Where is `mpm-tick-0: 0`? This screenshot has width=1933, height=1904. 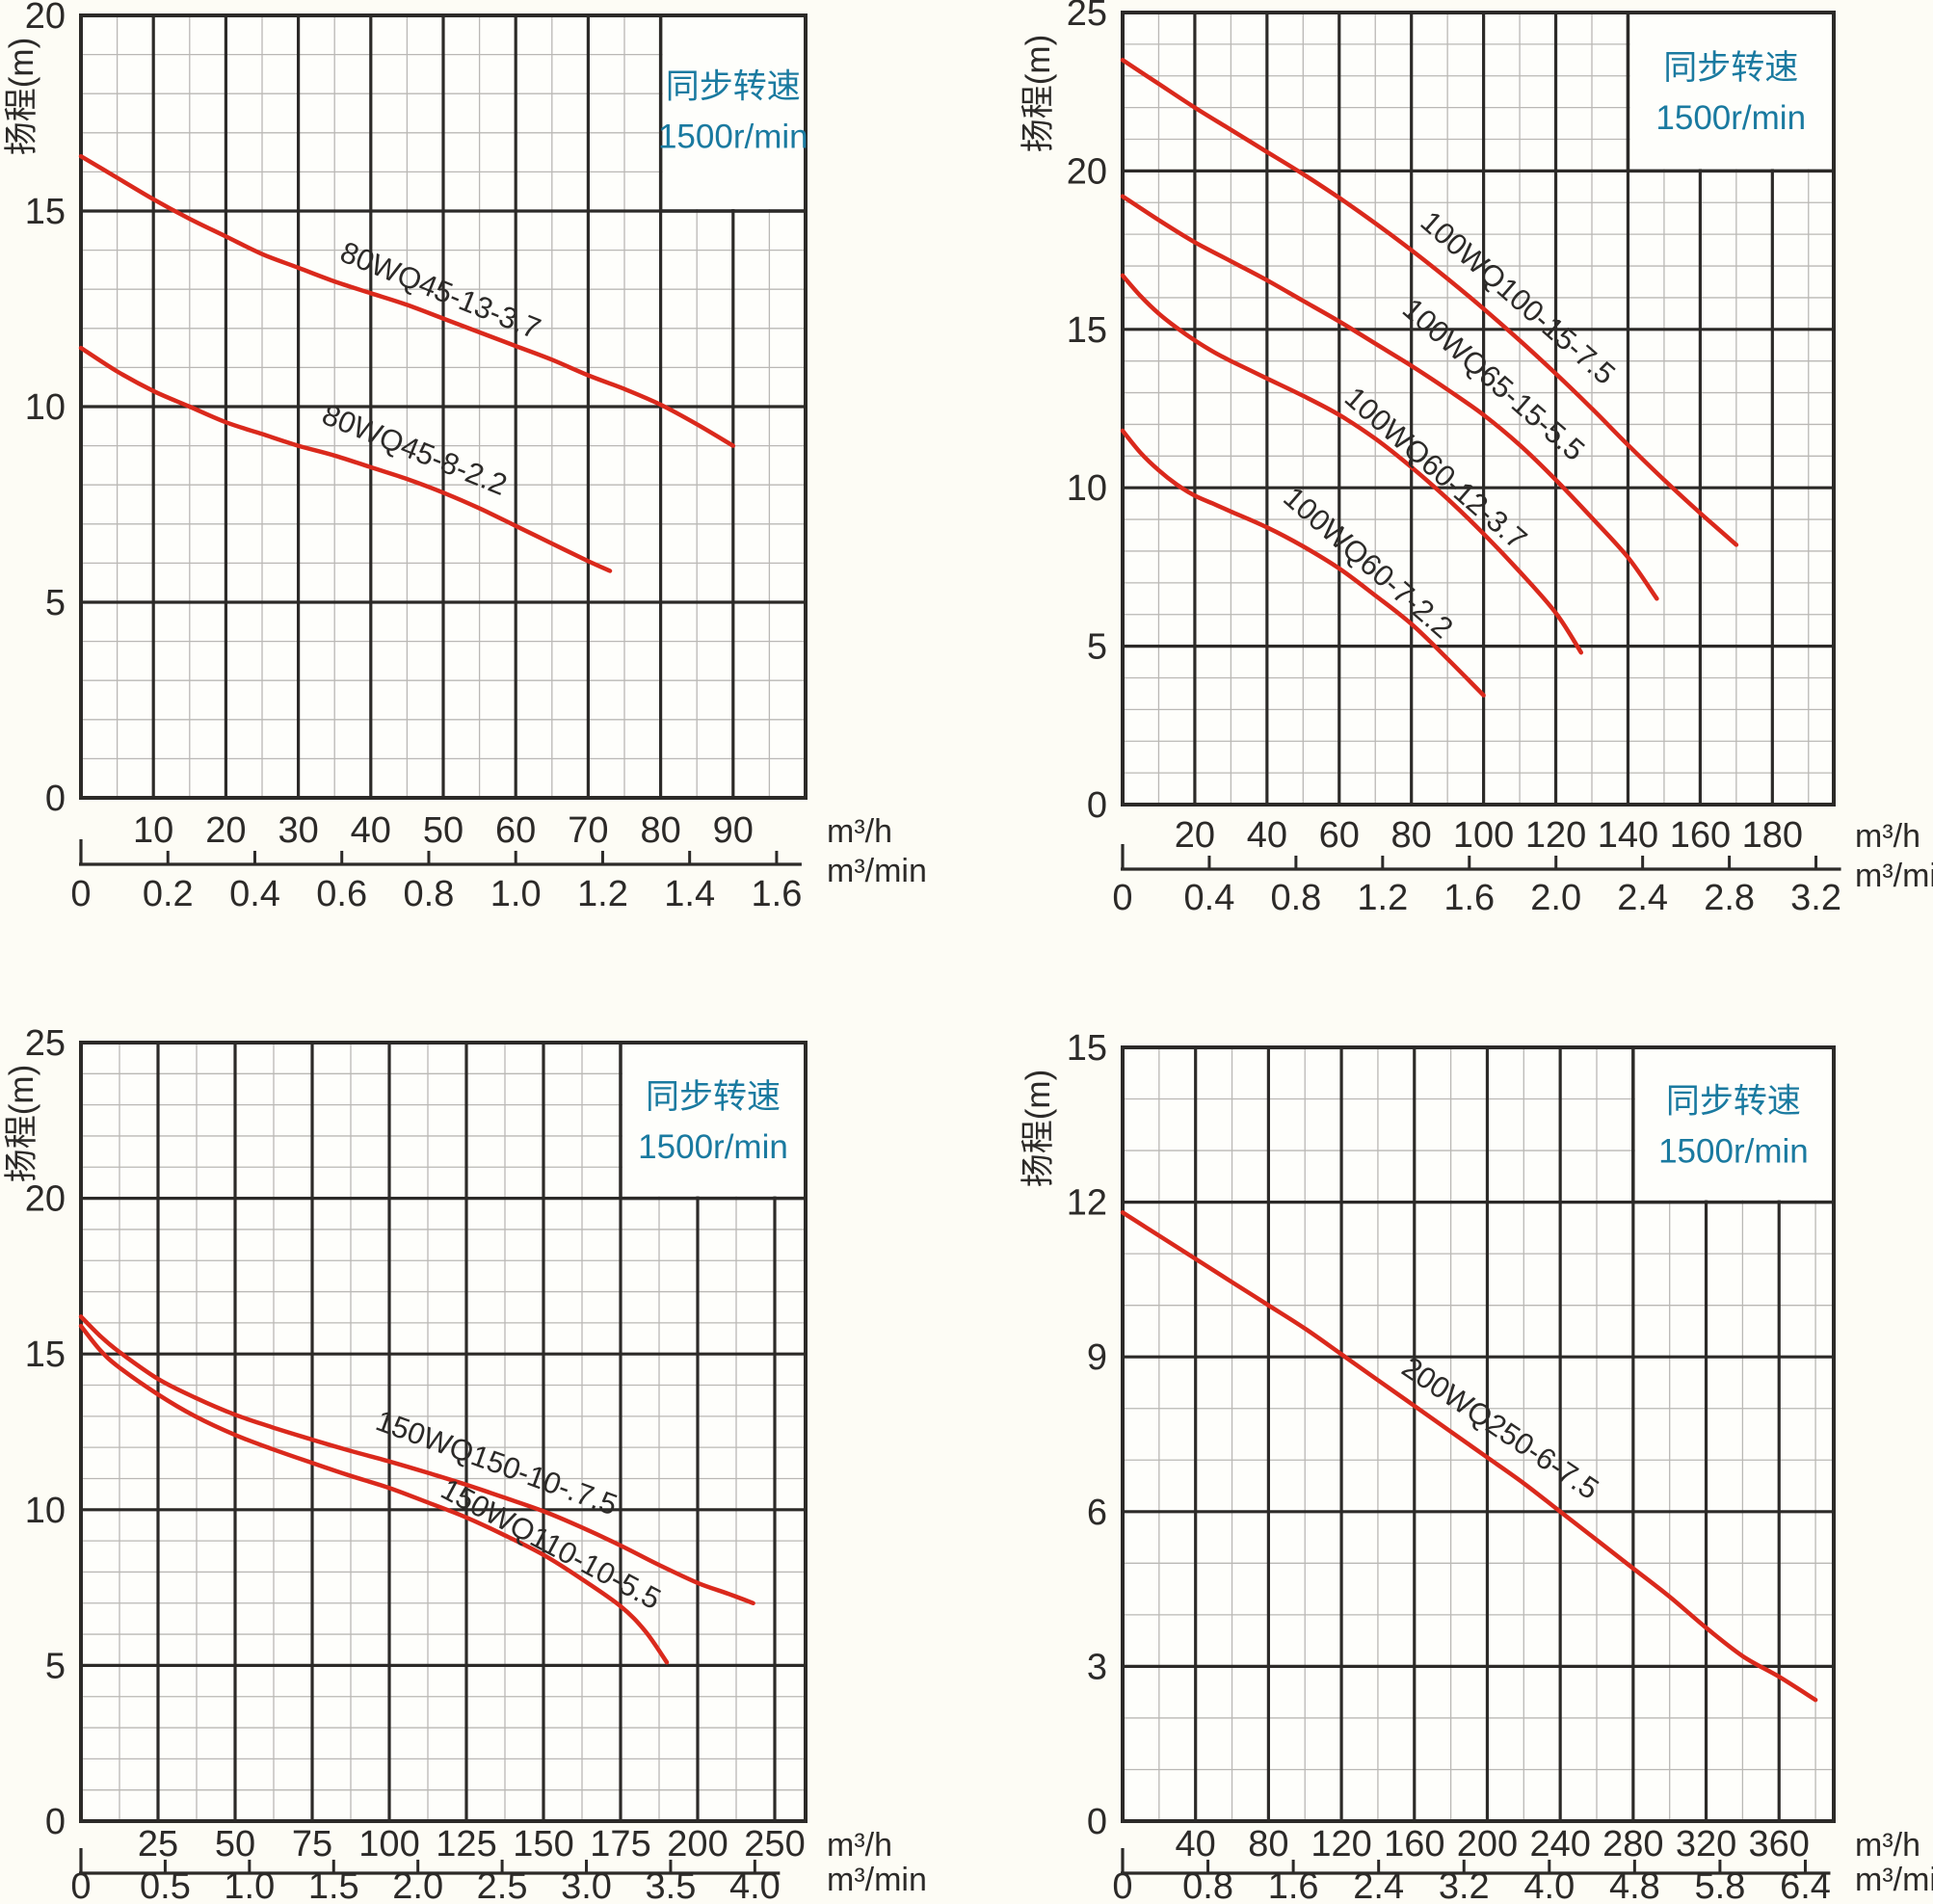
mpm-tick-0: 0 is located at coordinates (80, 894).